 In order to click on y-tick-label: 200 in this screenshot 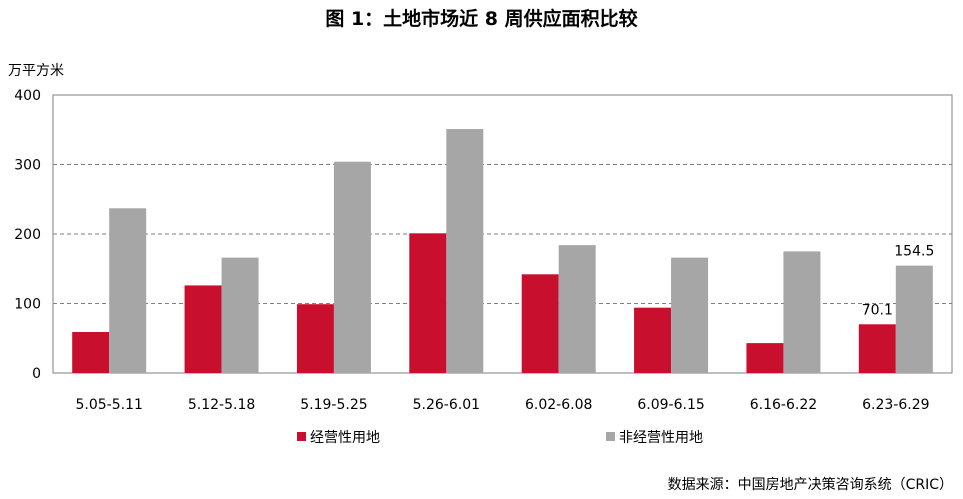, I will do `click(27, 235)`.